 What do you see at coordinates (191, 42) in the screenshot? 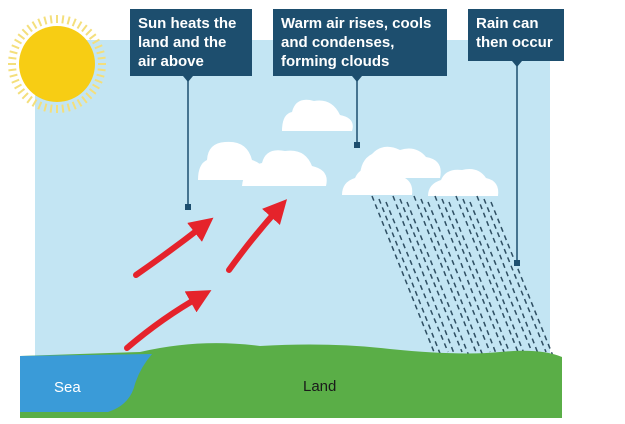
I see `sun-heats-callout: Sun heats the land and the air above` at bounding box center [191, 42].